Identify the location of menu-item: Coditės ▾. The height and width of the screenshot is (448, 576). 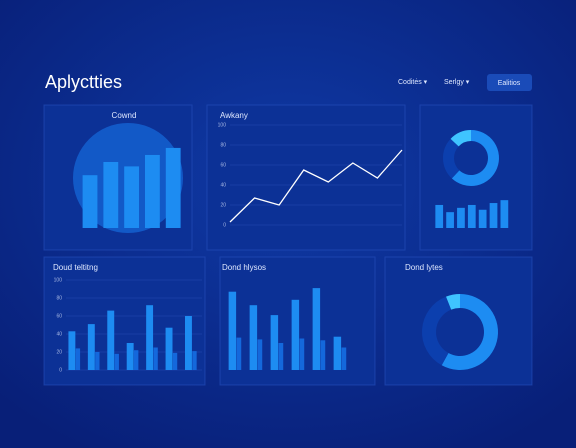
(413, 82).